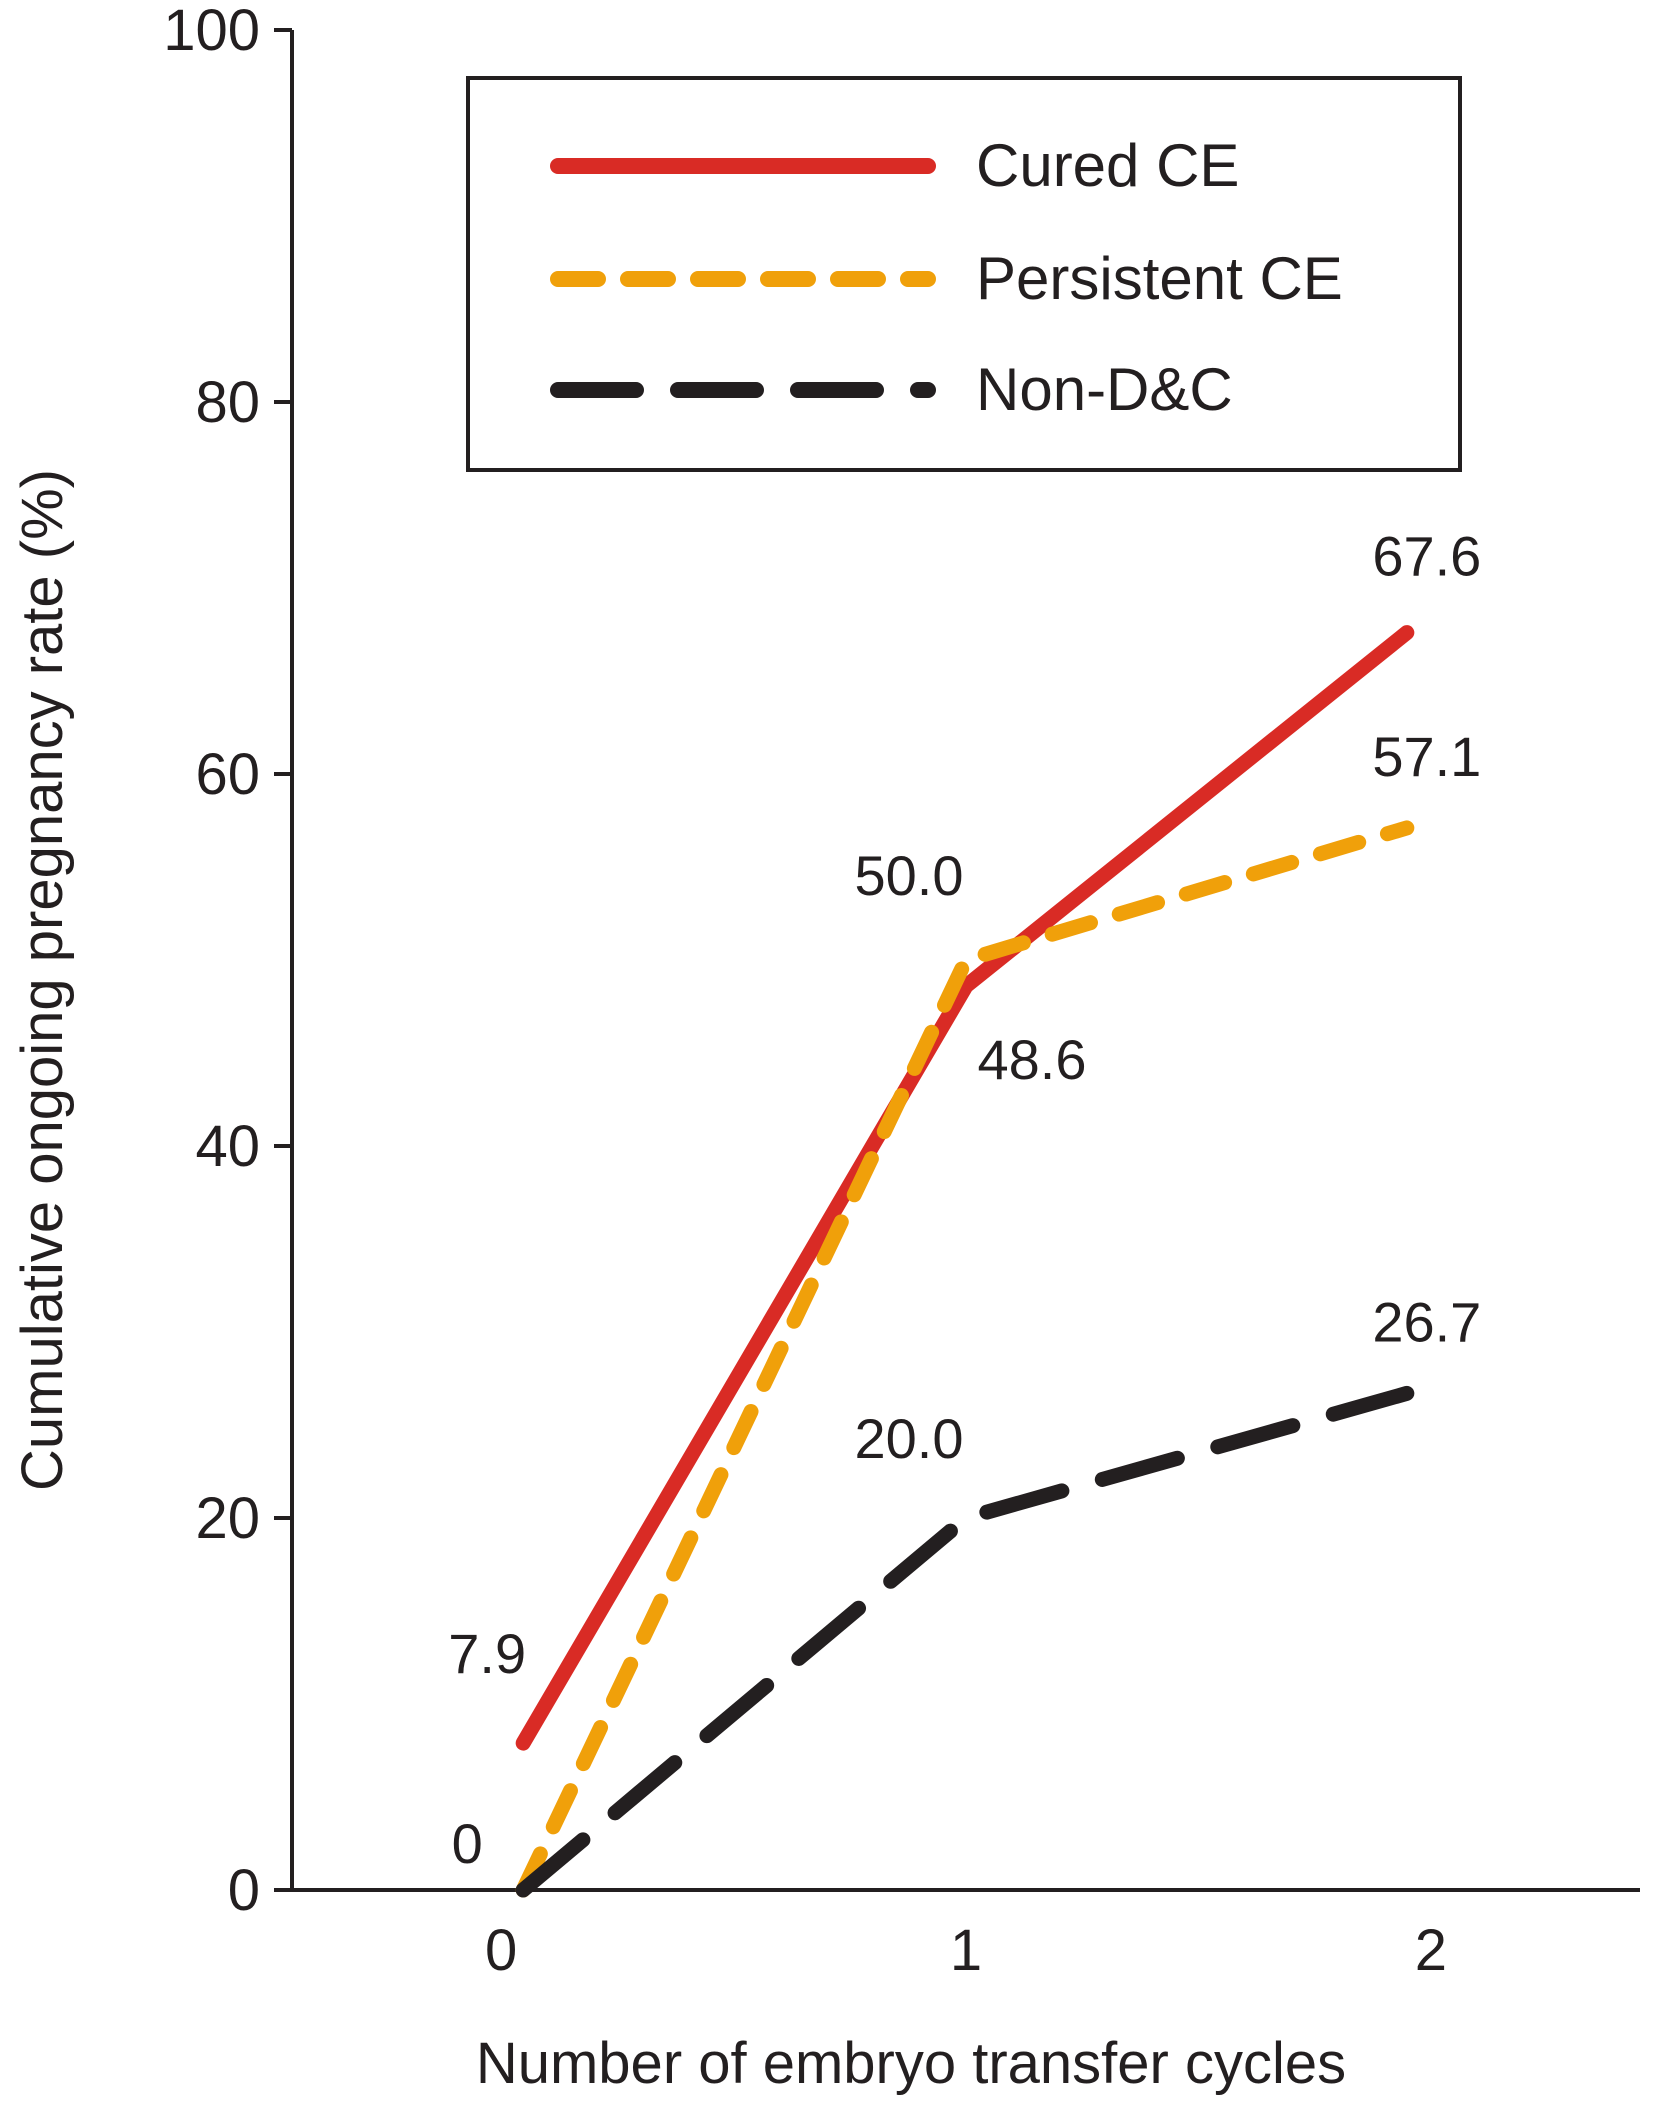  What do you see at coordinates (966, 1950) in the screenshot?
I see `x-tick-label: 1` at bounding box center [966, 1950].